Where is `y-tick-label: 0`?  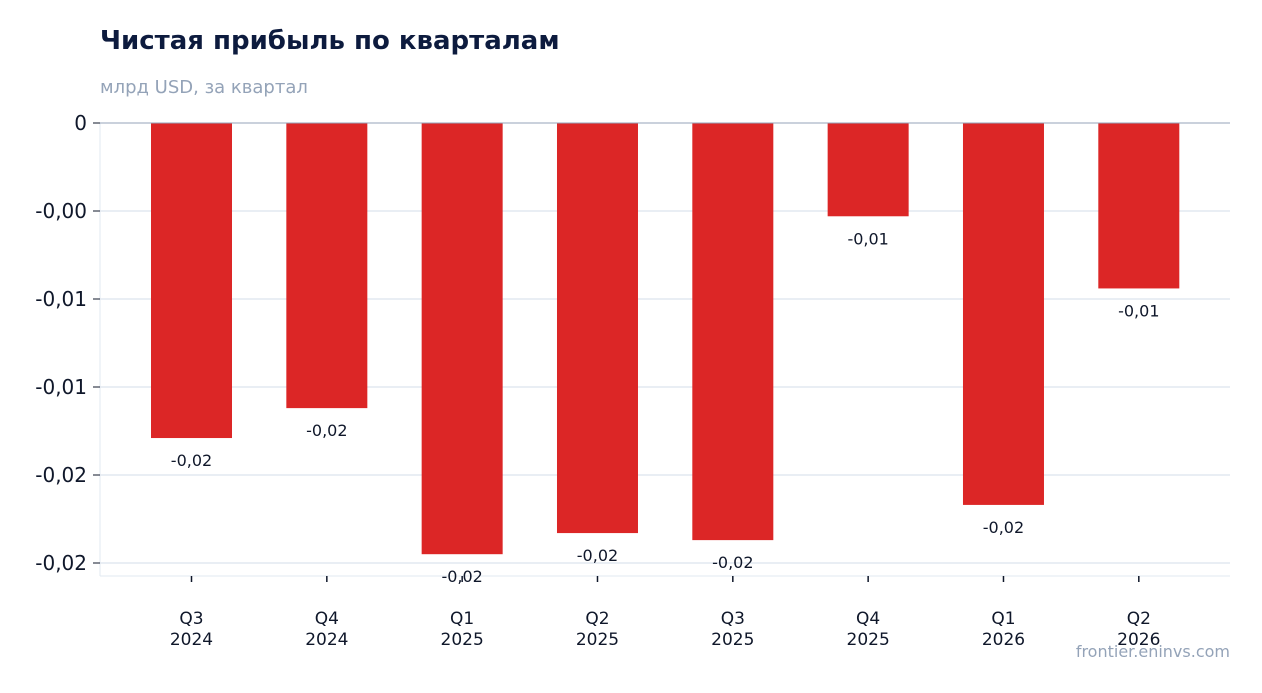 y-tick-label: 0 is located at coordinates (80, 123).